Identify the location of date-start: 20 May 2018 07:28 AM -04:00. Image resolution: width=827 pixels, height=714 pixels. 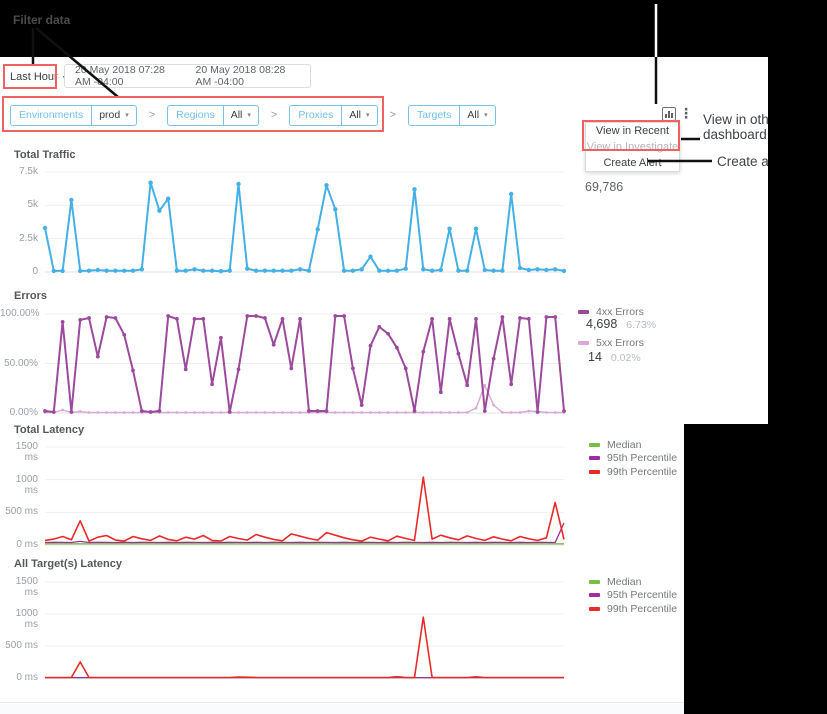
(120, 76).